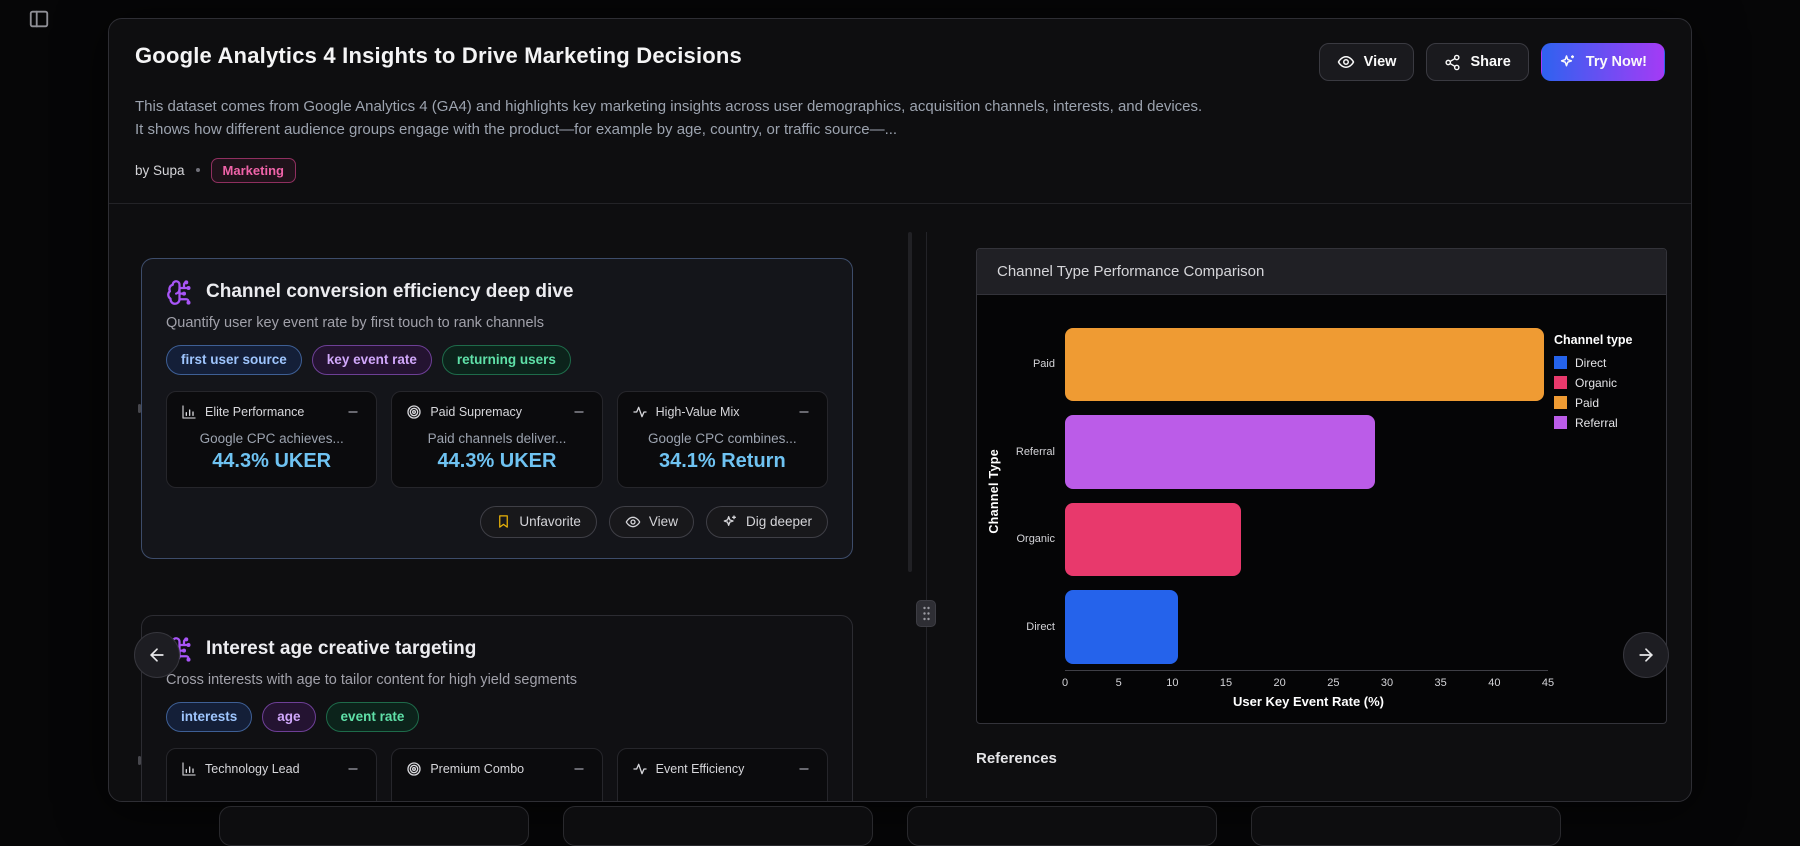 Image resolution: width=1800 pixels, height=846 pixels. I want to click on topic-tag: returning users, so click(506, 359).